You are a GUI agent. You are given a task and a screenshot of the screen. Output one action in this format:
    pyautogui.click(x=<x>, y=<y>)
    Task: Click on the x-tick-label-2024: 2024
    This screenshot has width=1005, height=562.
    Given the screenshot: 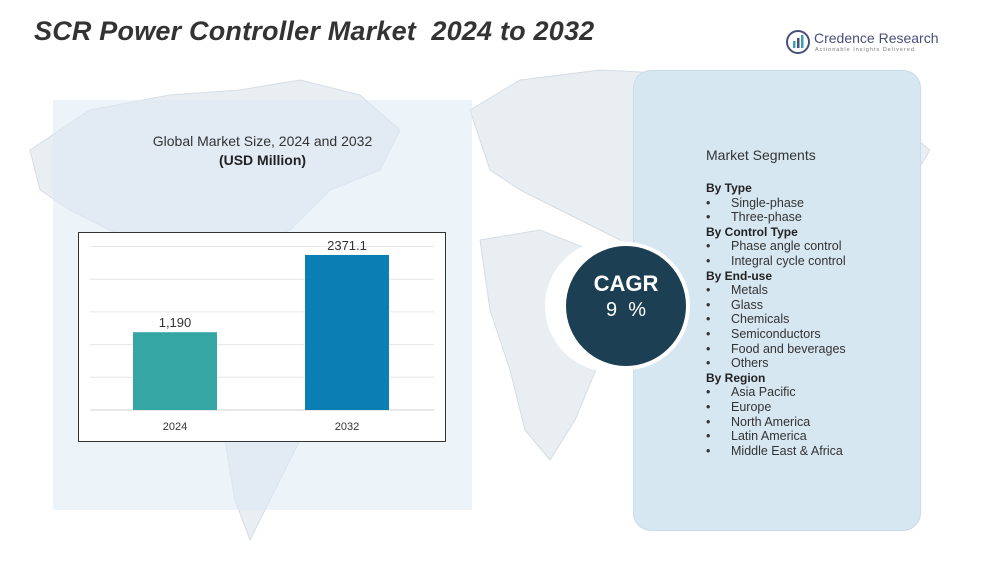 What is the action you would take?
    pyautogui.click(x=175, y=427)
    